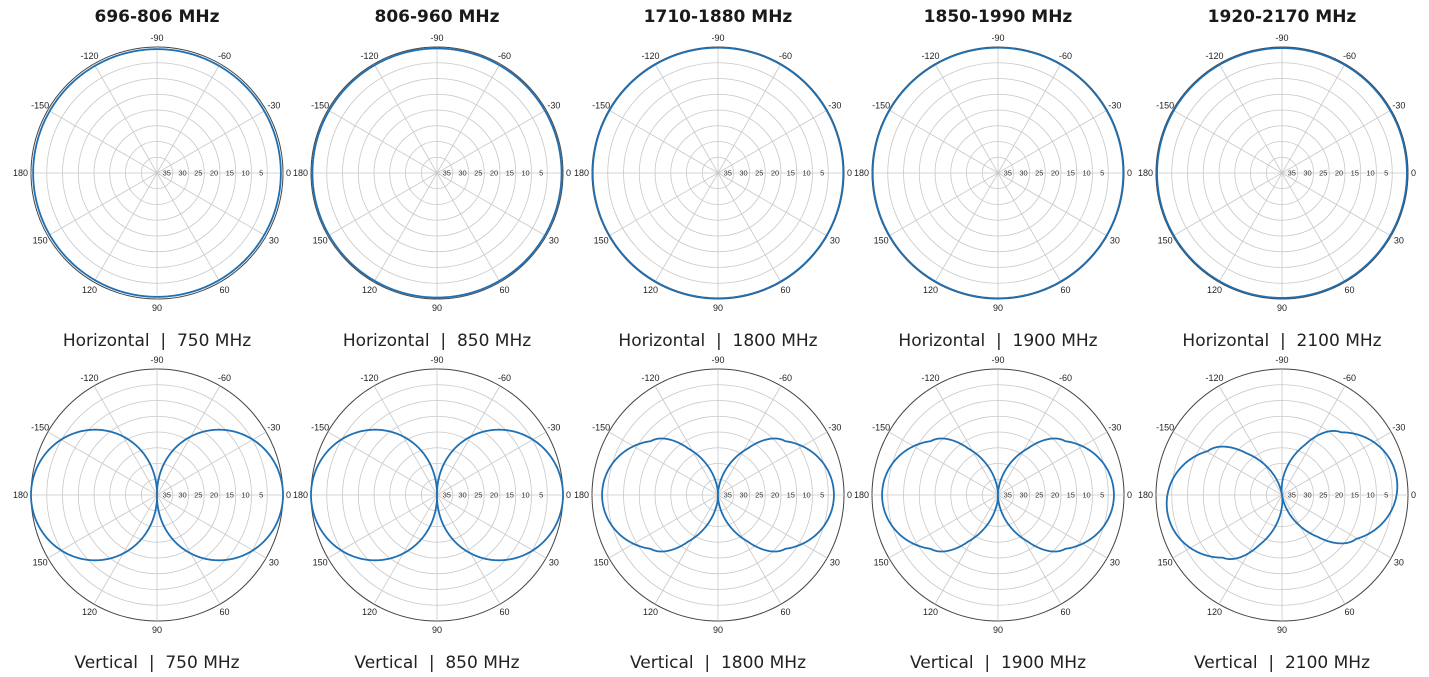 Image resolution: width=1429 pixels, height=677 pixels. Describe the element at coordinates (157, 341) in the screenshot. I see `panel-caption: Horizontal | 750 MHz` at that location.